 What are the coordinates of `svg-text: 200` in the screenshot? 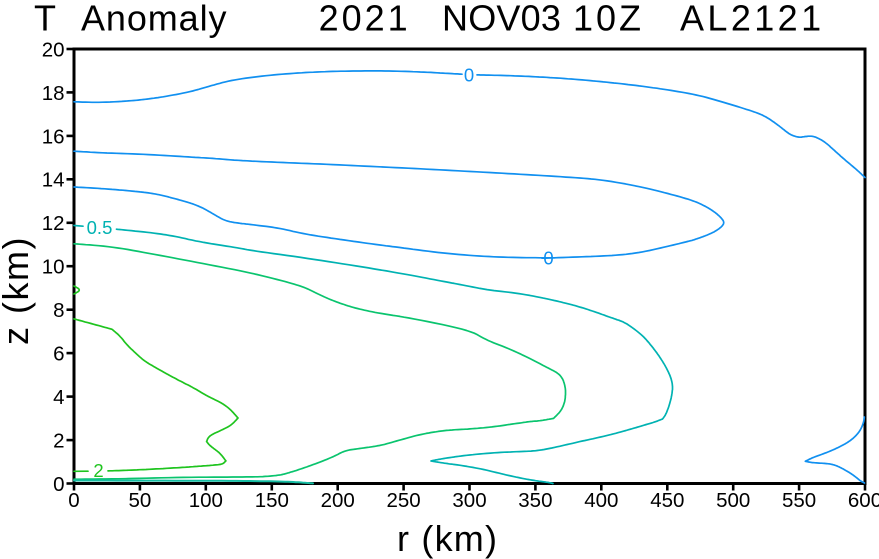 It's located at (338, 500).